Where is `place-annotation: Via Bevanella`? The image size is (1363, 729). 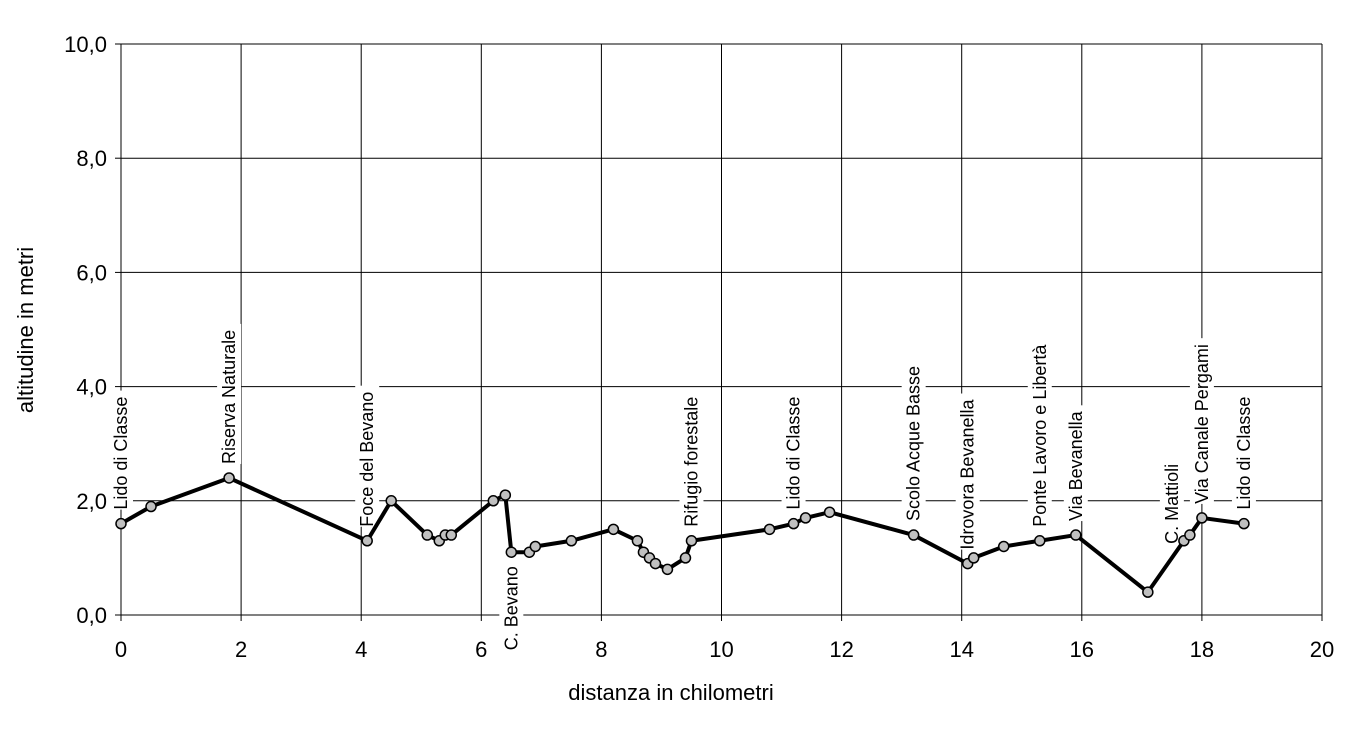
place-annotation: Via Bevanella is located at coordinates (1075, 463).